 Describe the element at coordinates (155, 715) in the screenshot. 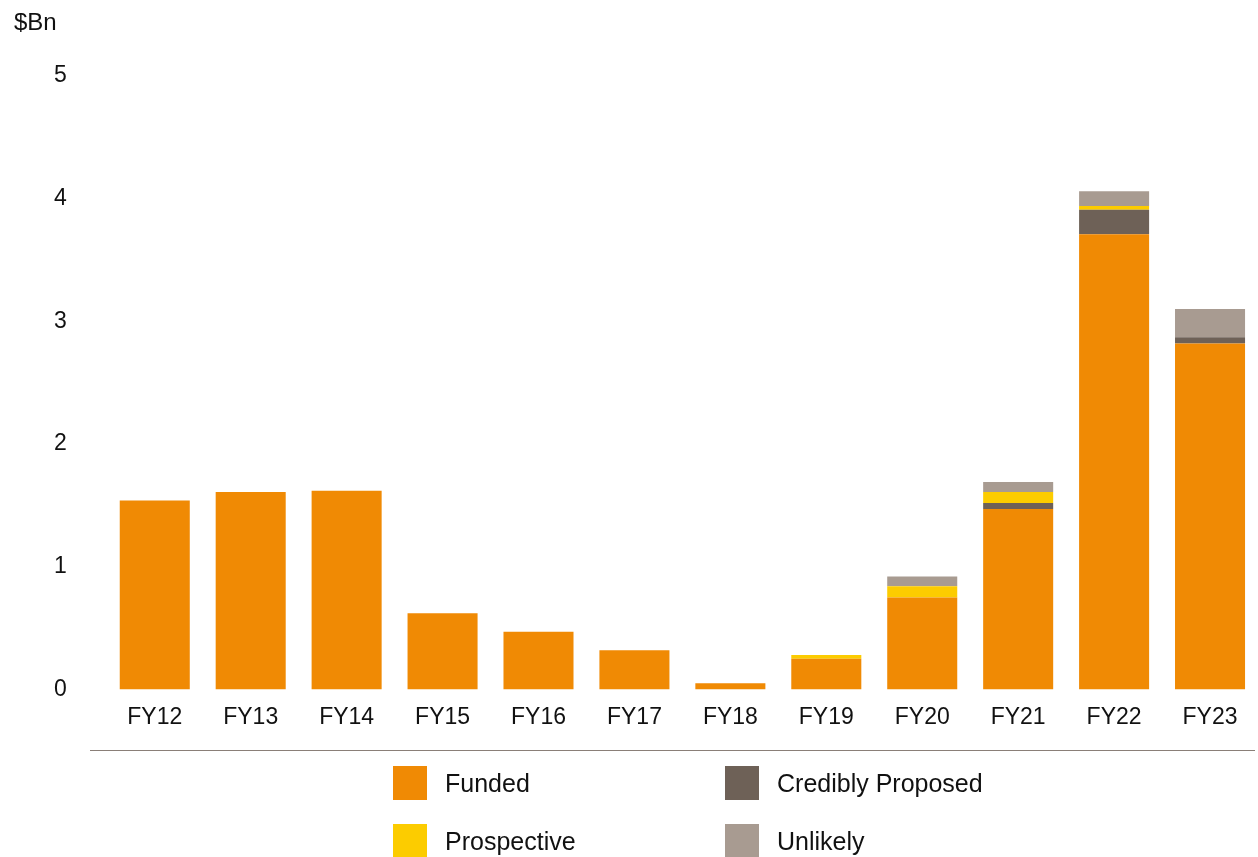

I see `x-tick-label: FY12` at that location.